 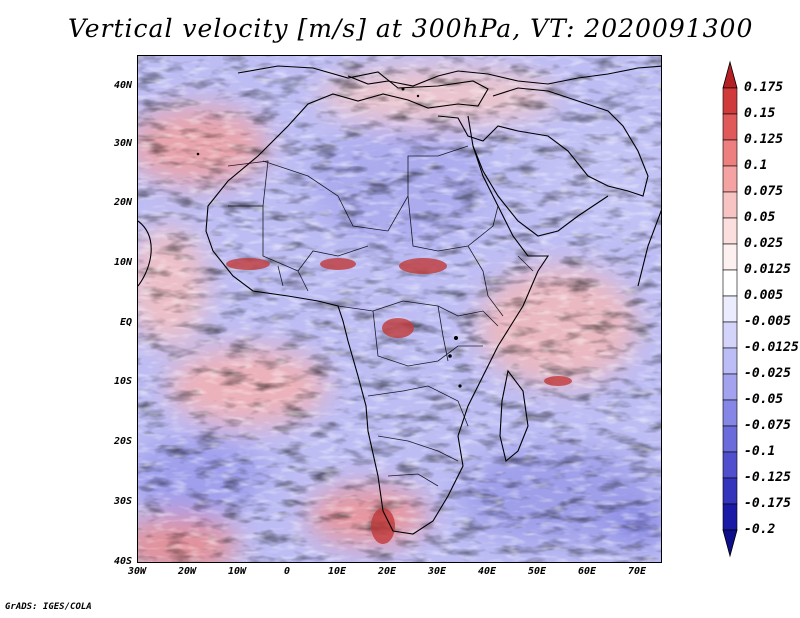 What do you see at coordinates (764, 139) in the screenshot?
I see `colorbar-tick-label: 0.125` at bounding box center [764, 139].